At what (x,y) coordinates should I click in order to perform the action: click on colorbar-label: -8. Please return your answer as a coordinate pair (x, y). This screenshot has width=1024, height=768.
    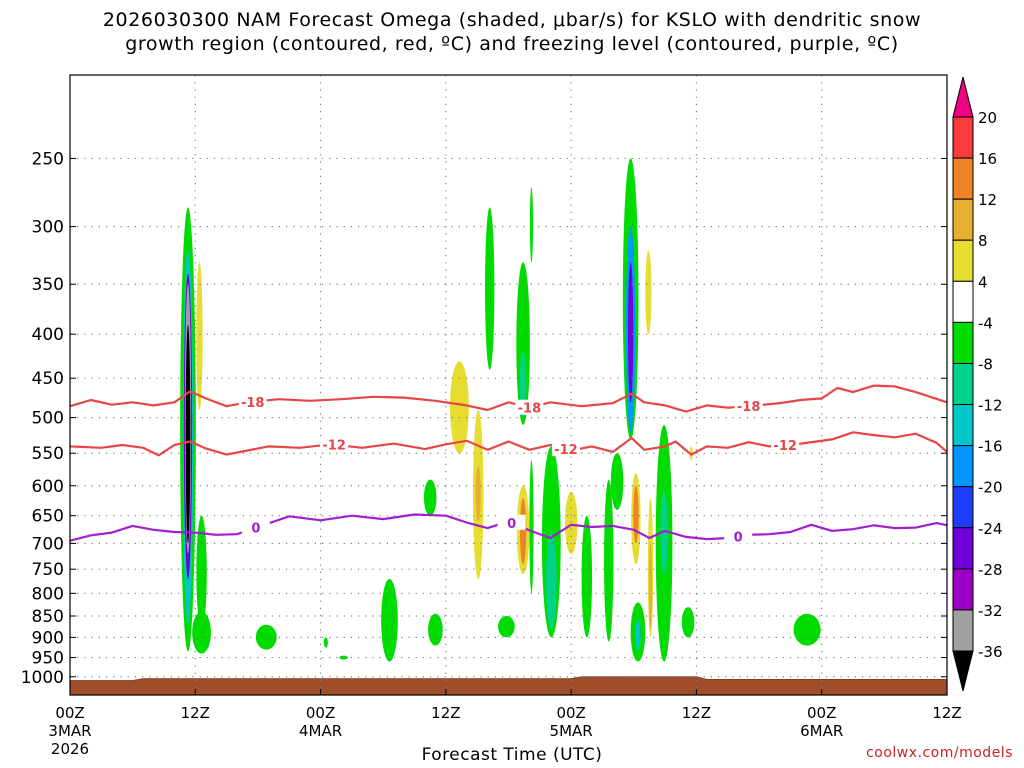
    Looking at the image, I should click on (985, 364).